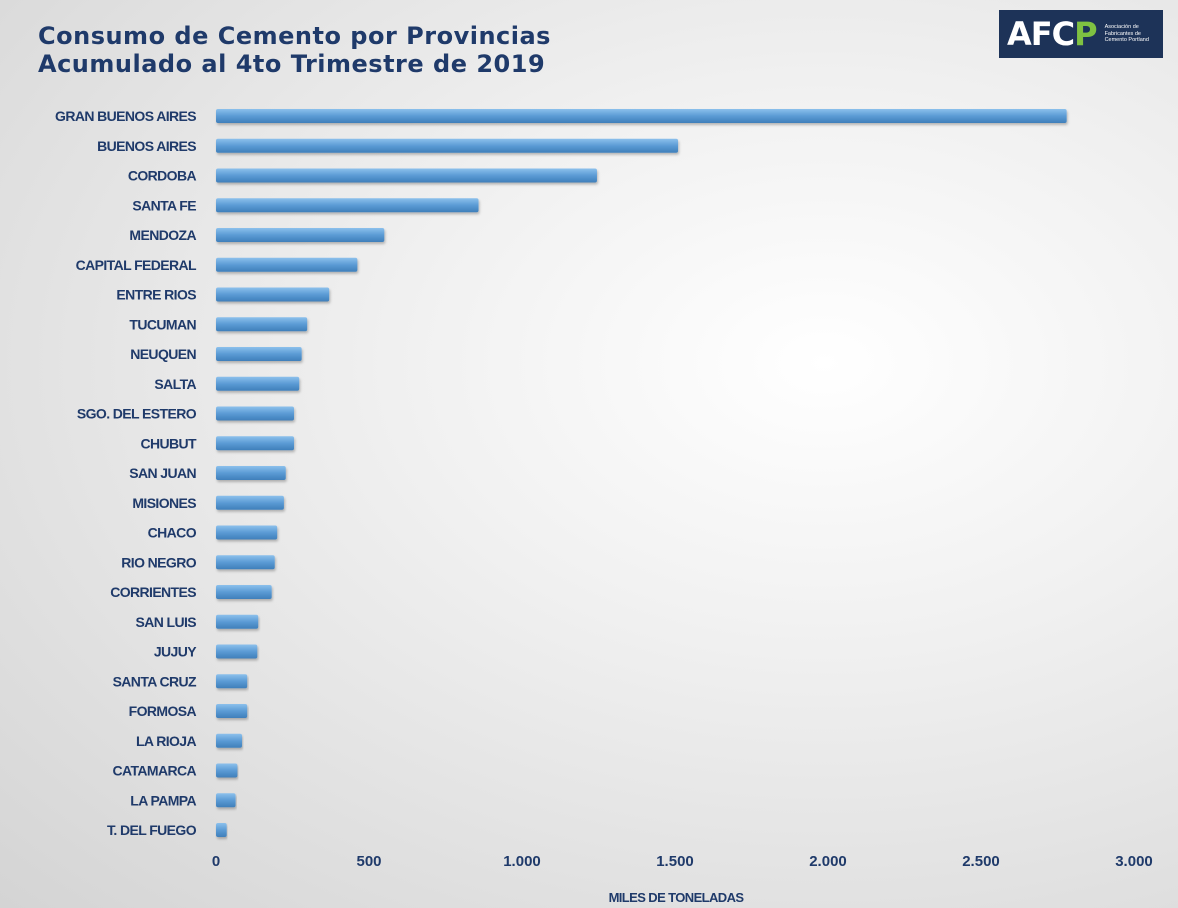  Describe the element at coordinates (163, 711) in the screenshot. I see `category-label: FORMOSA` at that location.